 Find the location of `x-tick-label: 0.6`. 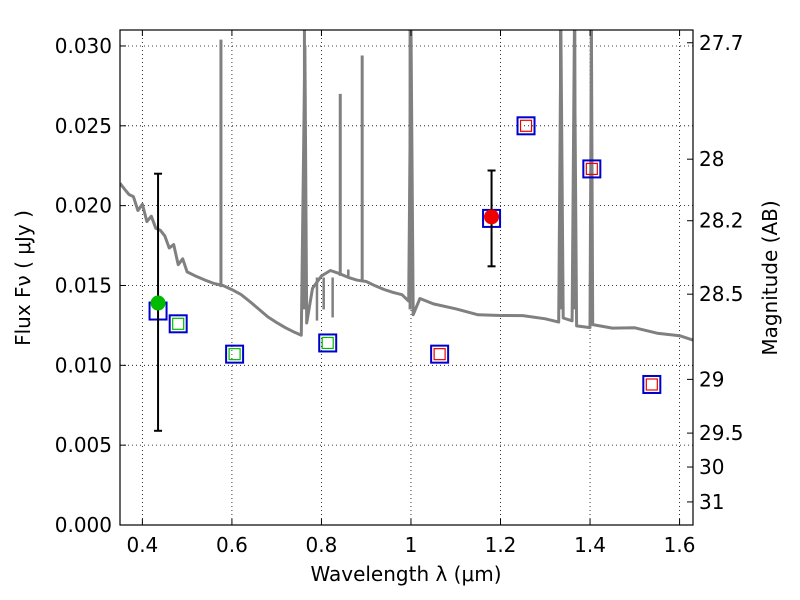

x-tick-label: 0.6 is located at coordinates (232, 545).